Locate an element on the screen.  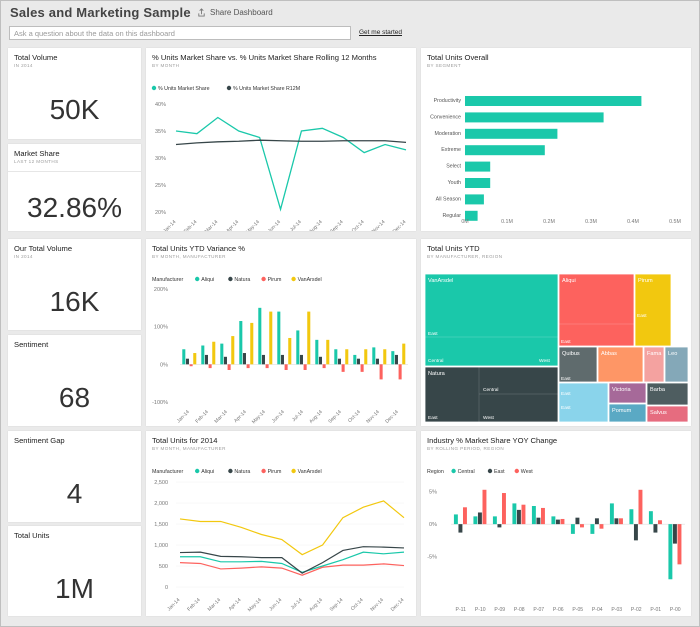
x-tick-label: Jan-14 is located at coordinates (169, 225).